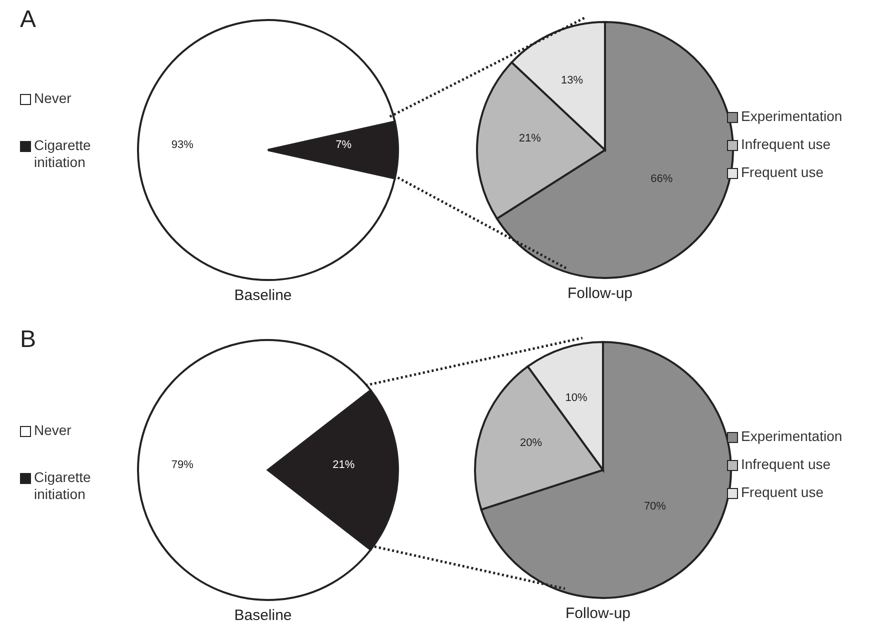  What do you see at coordinates (182, 145) in the screenshot?
I see `data-label: 93%` at bounding box center [182, 145].